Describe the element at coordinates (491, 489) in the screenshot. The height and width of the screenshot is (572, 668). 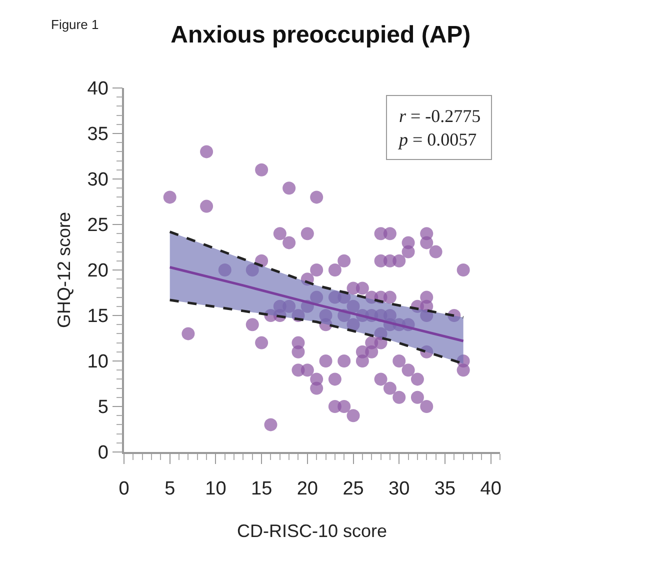
I see `x-tick-label: 40` at that location.